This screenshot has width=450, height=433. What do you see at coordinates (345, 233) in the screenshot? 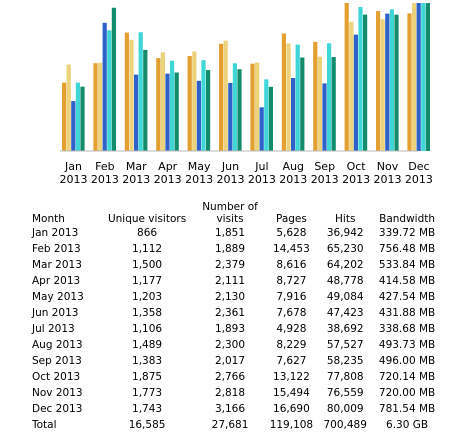
I see `cell-hits: 36,942` at bounding box center [345, 233].